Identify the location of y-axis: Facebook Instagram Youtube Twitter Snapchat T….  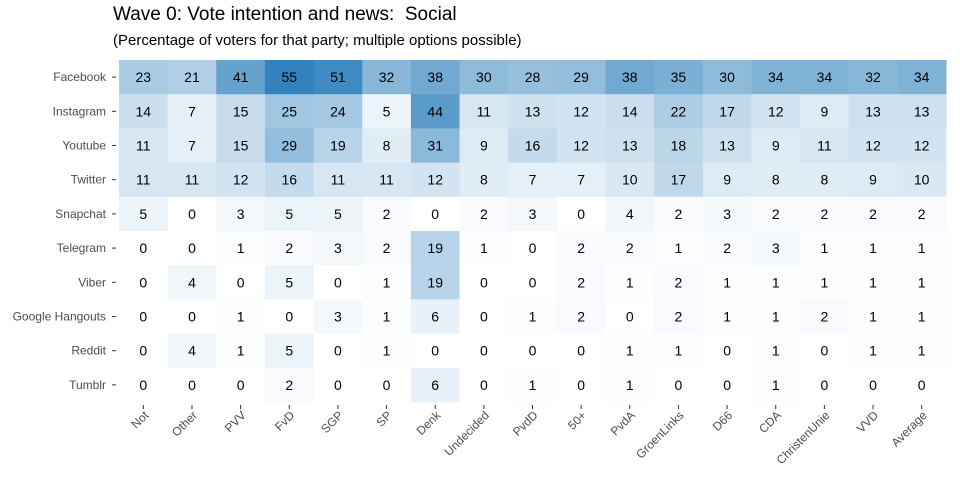
(64, 231).